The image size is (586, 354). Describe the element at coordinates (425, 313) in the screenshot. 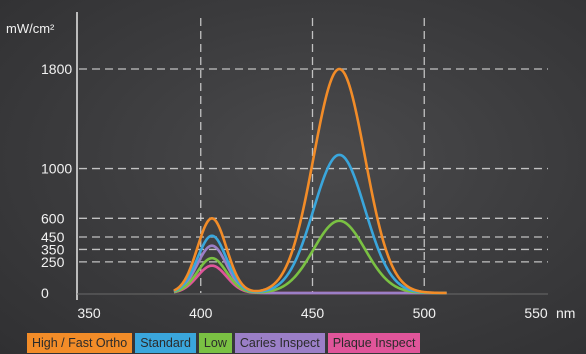

I see `x-tick-label-500: 500` at that location.